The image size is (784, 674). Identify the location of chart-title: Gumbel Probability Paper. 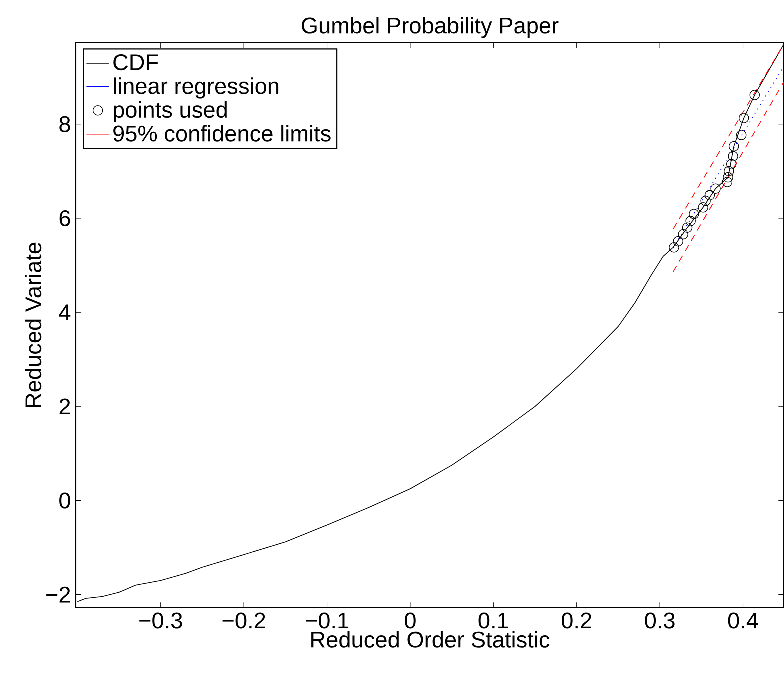
(430, 27).